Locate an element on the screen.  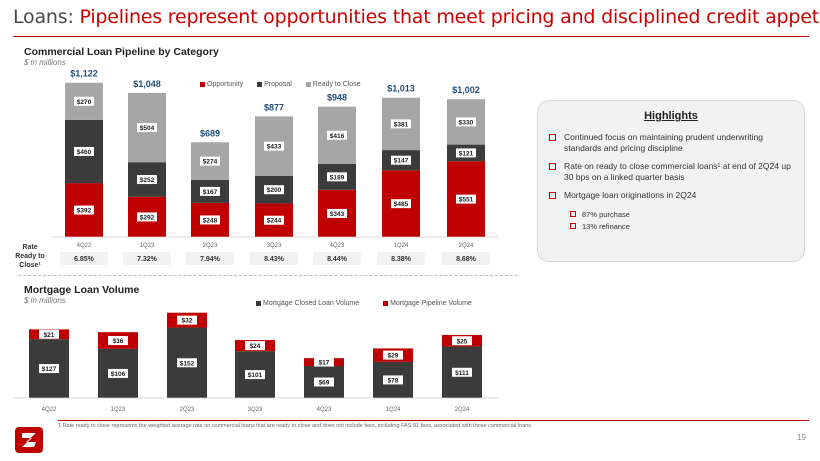
commercial-value-label: $504 is located at coordinates (147, 128).